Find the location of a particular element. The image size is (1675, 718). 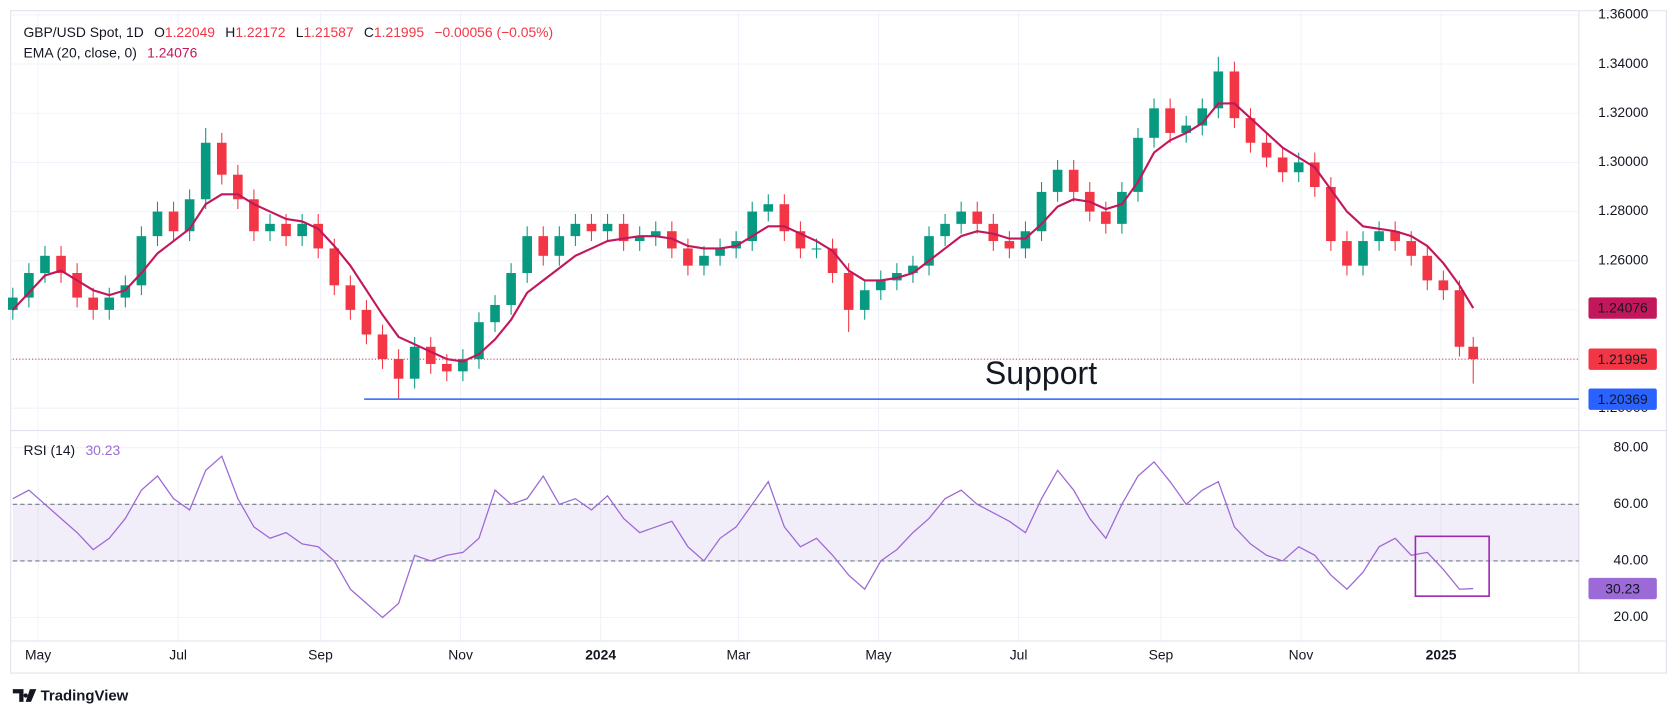

symbol: GBP/USD Spot, 1D is located at coordinates (84, 32).